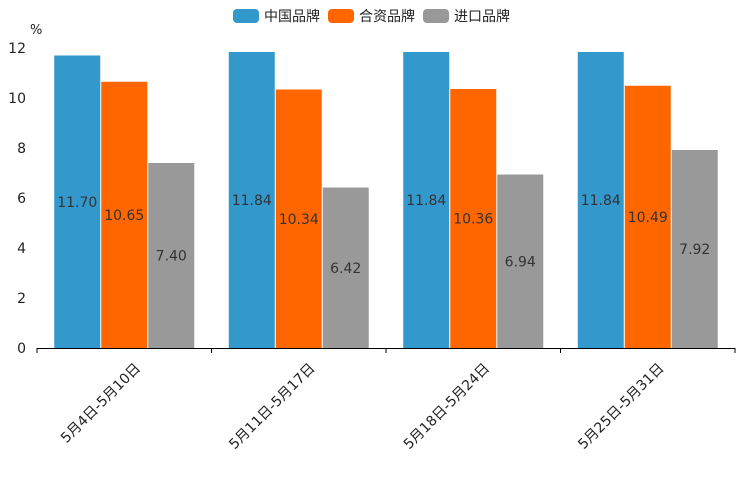 This screenshot has width=744, height=496. I want to click on y-axis-unit: %, so click(36, 30).